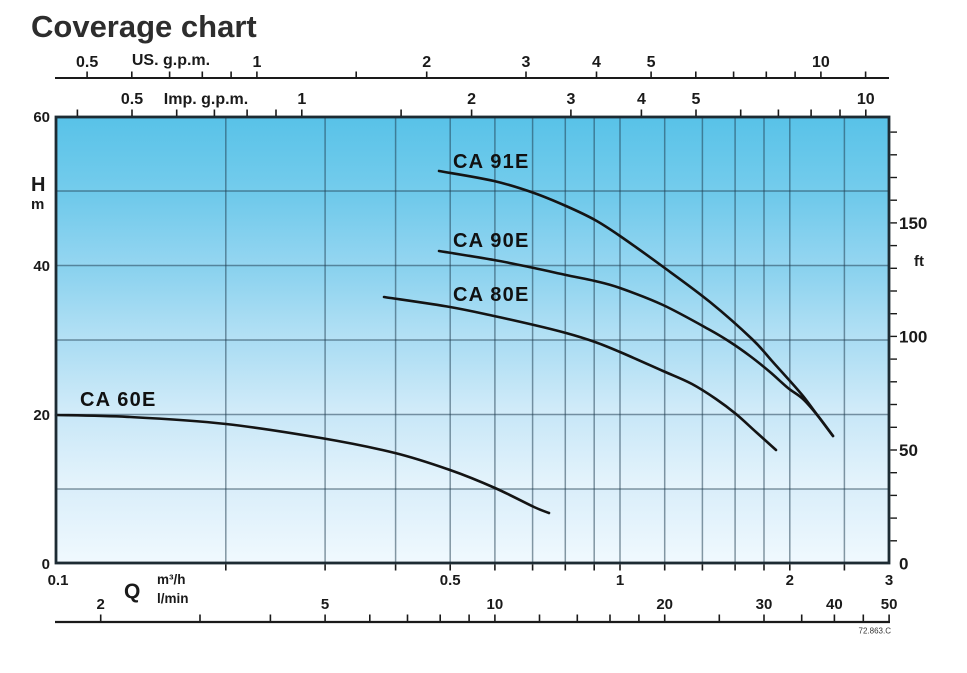 The width and height of the screenshot is (967, 673). I want to click on svg-text: Coverage chart, so click(144, 26).